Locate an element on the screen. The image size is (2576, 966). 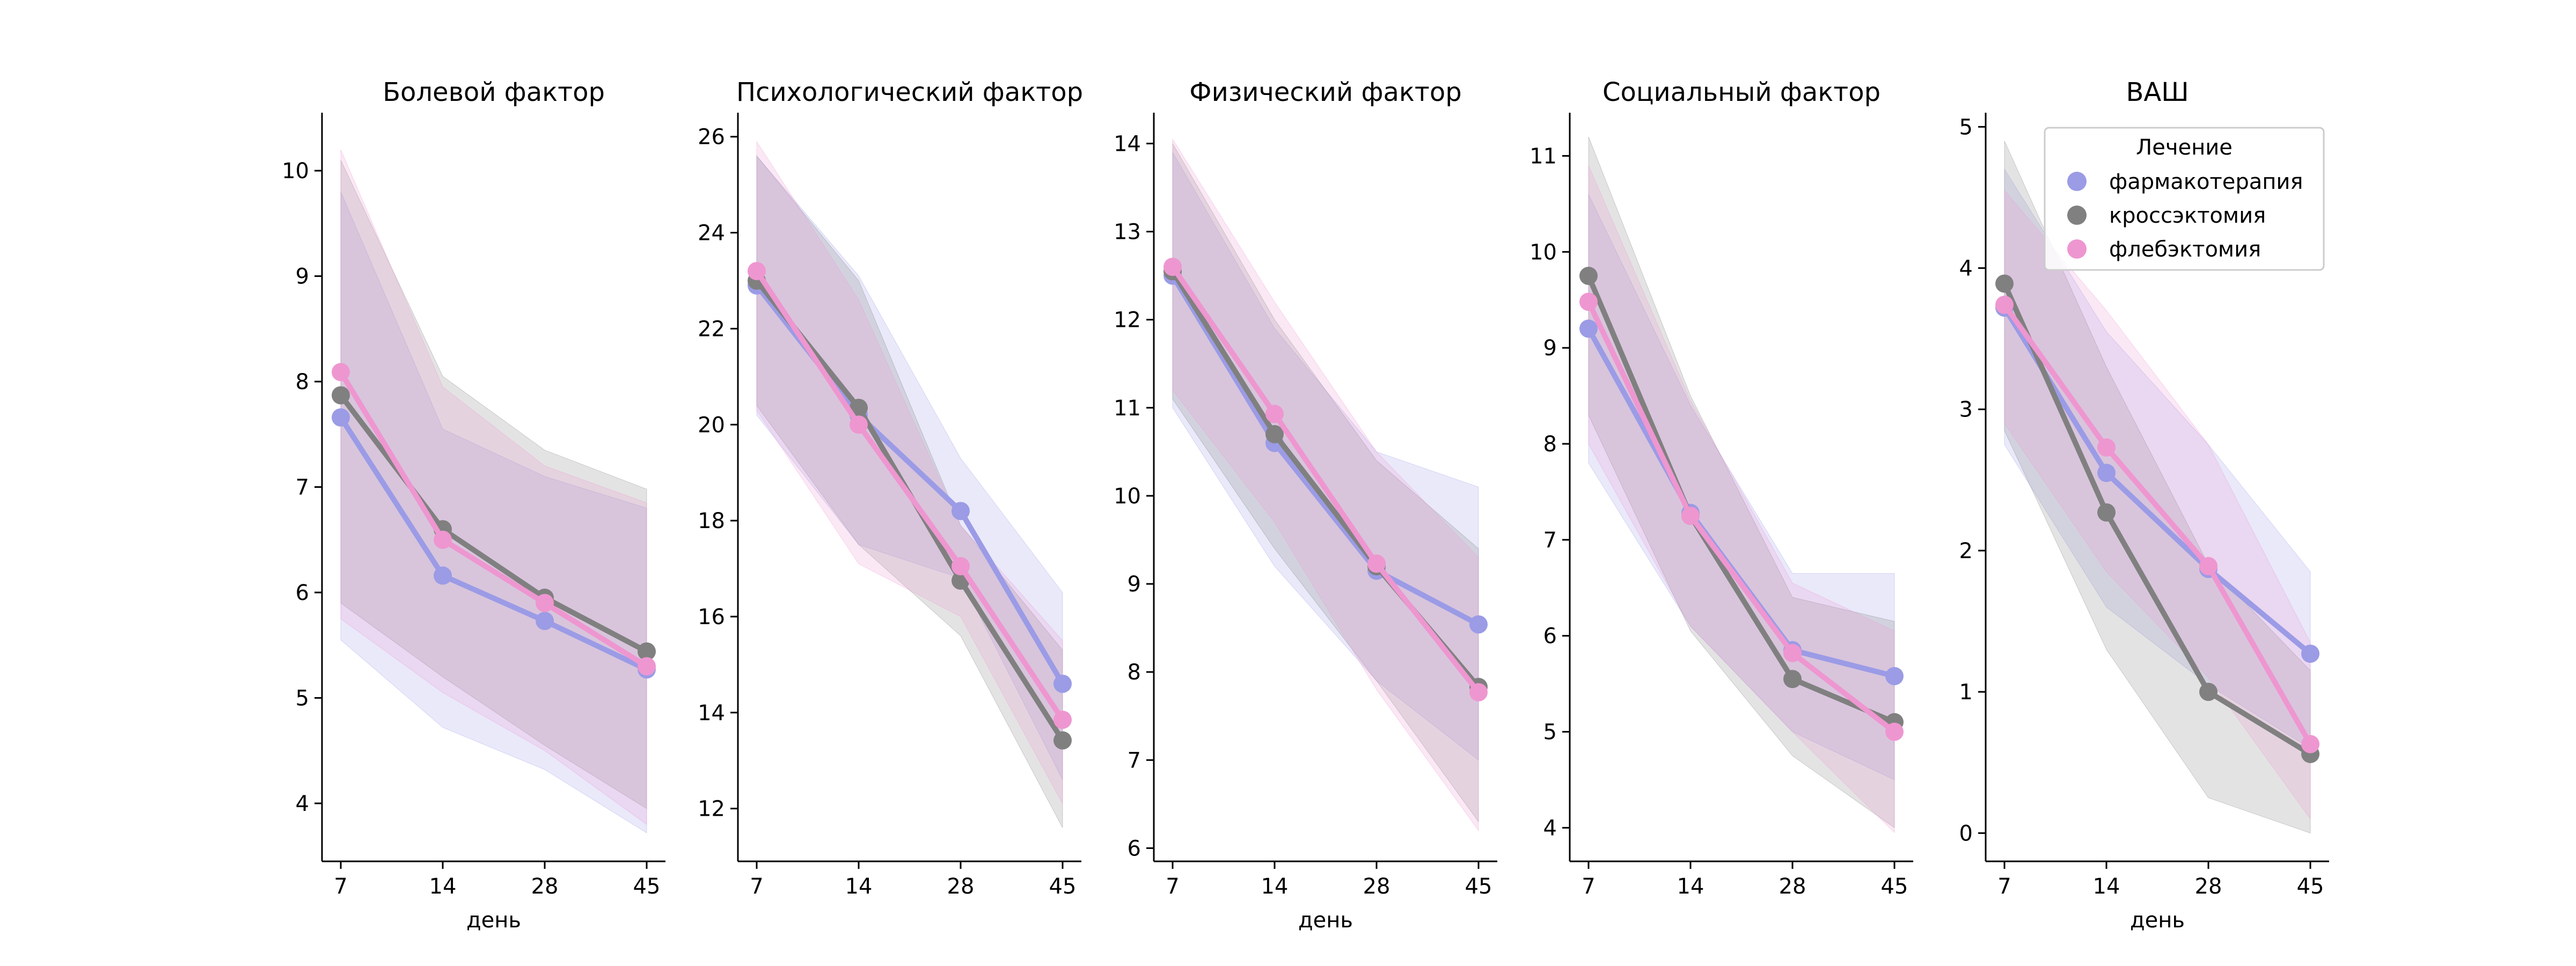
y-tick-label: 1 is located at coordinates (1966, 692).